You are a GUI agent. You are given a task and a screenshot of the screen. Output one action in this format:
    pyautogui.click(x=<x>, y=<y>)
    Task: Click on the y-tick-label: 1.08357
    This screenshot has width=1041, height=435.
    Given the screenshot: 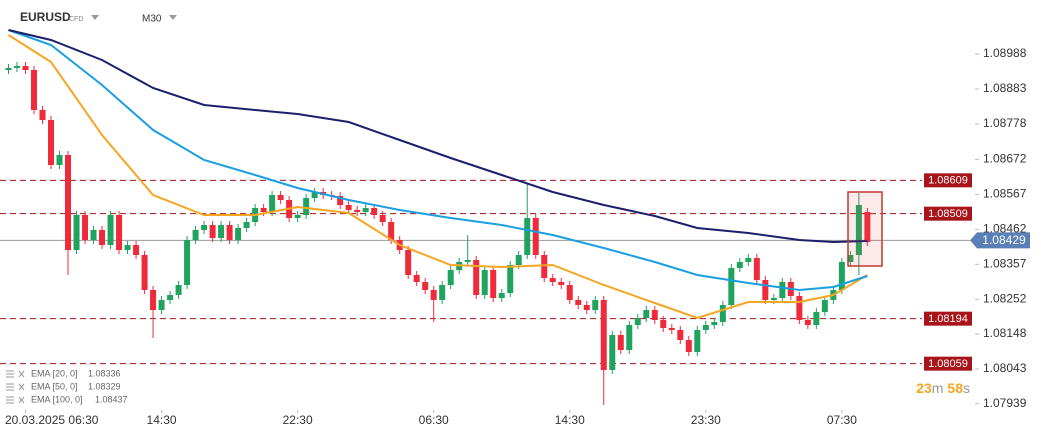 What is the action you would take?
    pyautogui.click(x=1005, y=264)
    